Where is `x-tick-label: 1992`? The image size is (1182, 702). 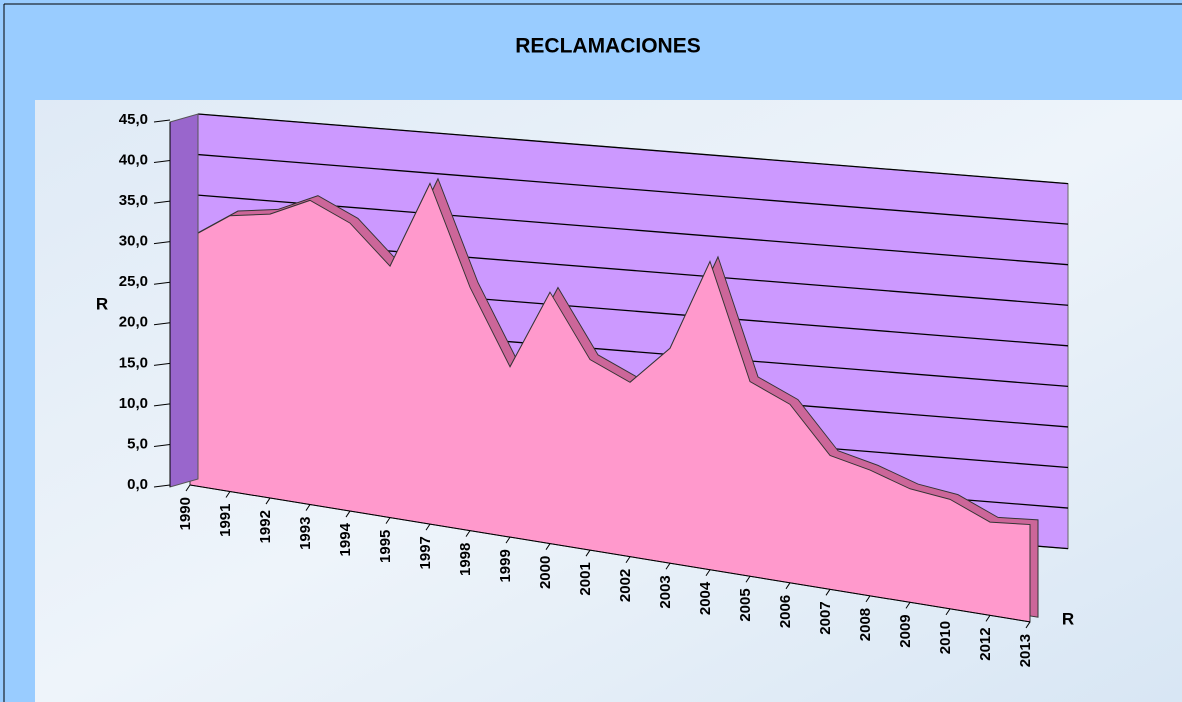 x-tick-label: 1992 is located at coordinates (265, 526).